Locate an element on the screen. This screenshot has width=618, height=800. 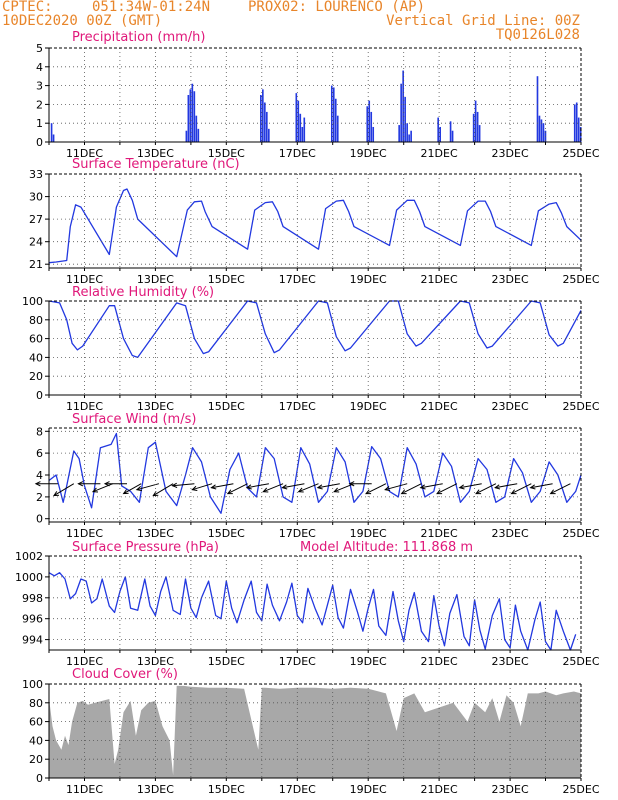
x-tick-label-temperature-6: 23DEC is located at coordinates (510, 279).